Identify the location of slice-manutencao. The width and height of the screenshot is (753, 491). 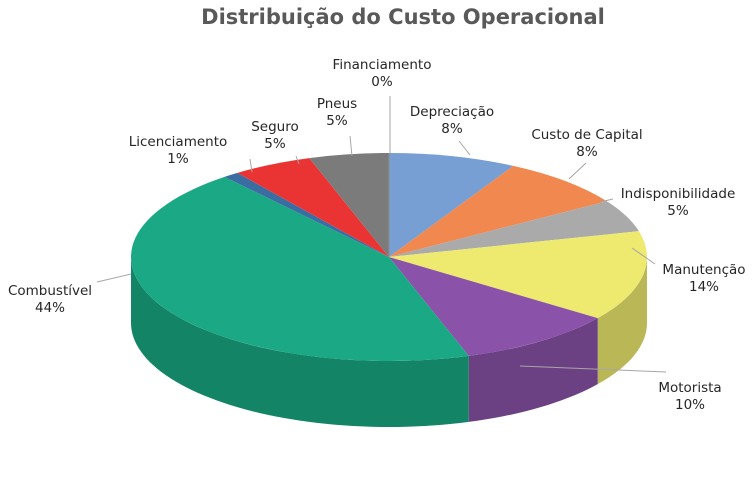
(518, 275).